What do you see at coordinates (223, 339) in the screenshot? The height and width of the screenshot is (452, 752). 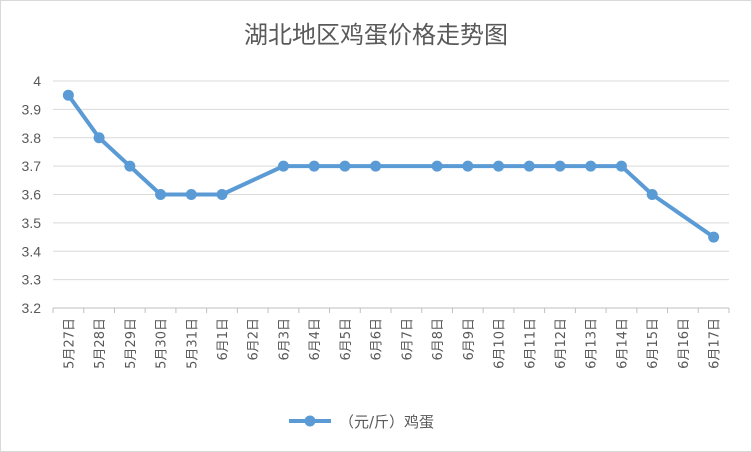 I see `x-tick-label: 6月1日` at bounding box center [223, 339].